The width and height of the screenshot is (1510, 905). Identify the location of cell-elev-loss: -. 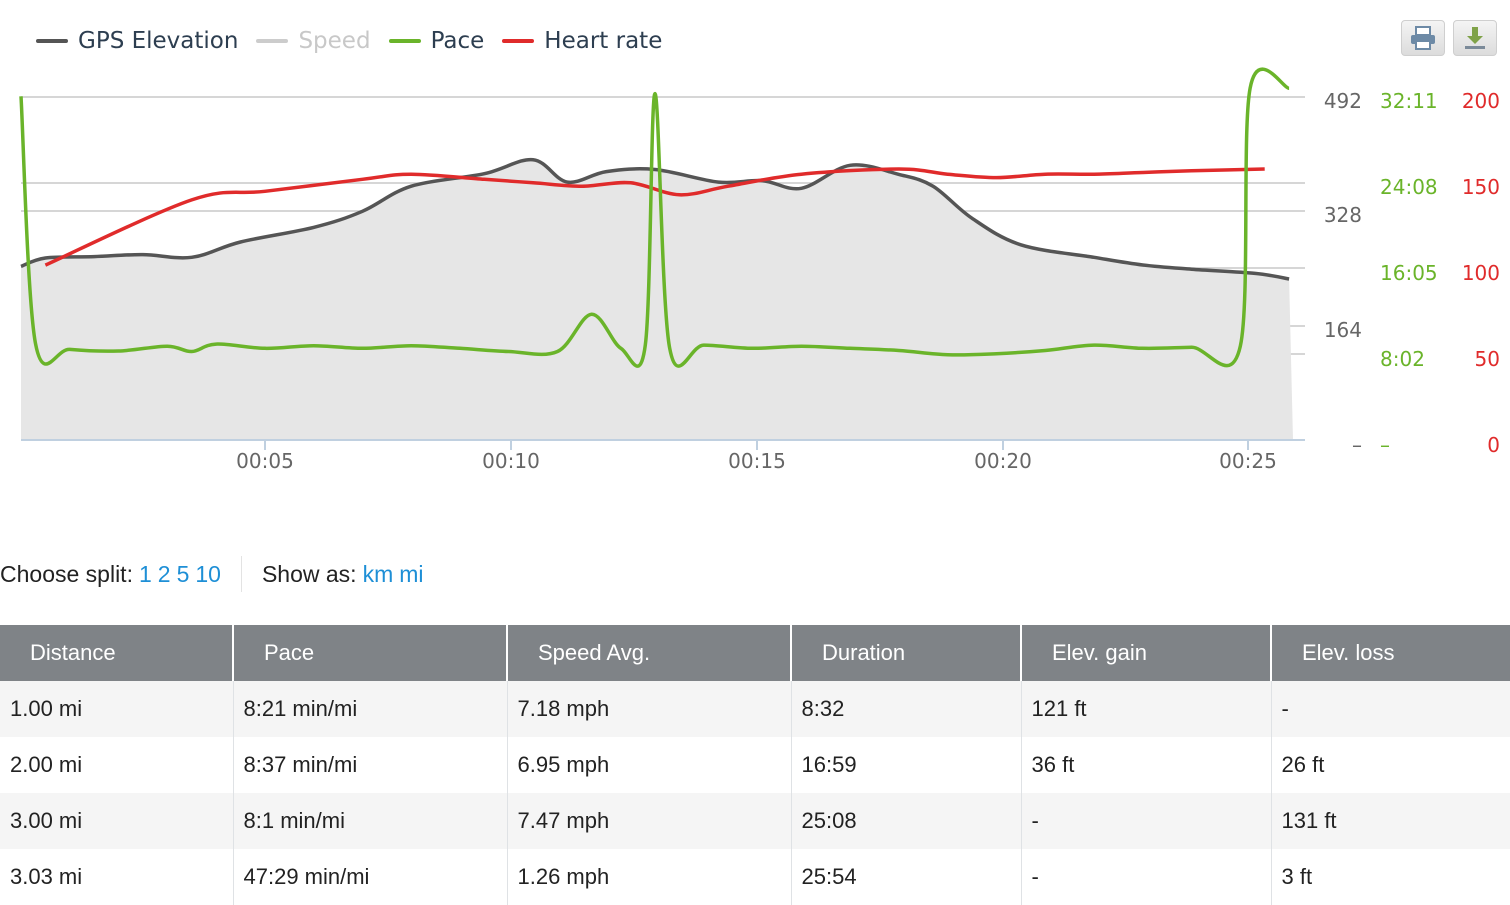
(1390, 709).